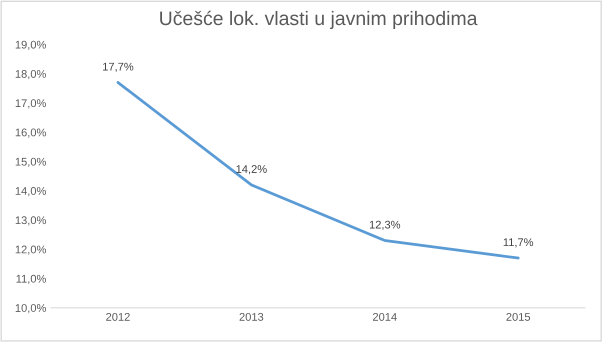  I want to click on x-tick-label: 2014, so click(384, 316).